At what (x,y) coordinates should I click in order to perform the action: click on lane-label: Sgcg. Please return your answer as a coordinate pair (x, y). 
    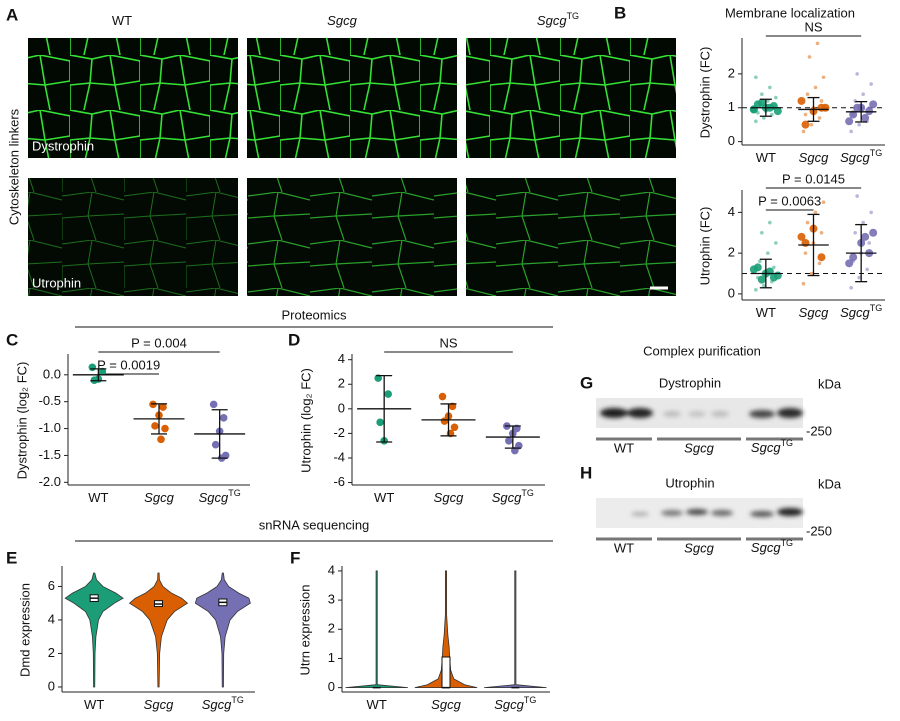
    Looking at the image, I should click on (699, 447).